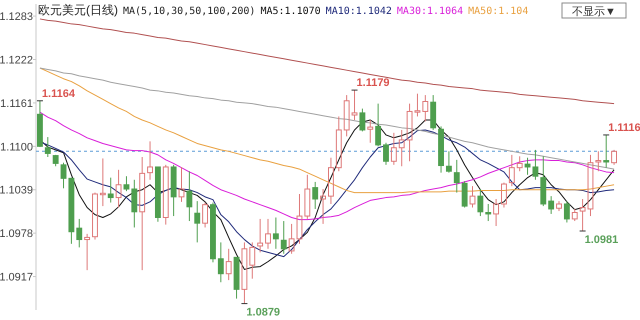 This screenshot has width=640, height=320. What do you see at coordinates (373, 83) in the screenshot?
I see `annotation: 1.1179` at bounding box center [373, 83].